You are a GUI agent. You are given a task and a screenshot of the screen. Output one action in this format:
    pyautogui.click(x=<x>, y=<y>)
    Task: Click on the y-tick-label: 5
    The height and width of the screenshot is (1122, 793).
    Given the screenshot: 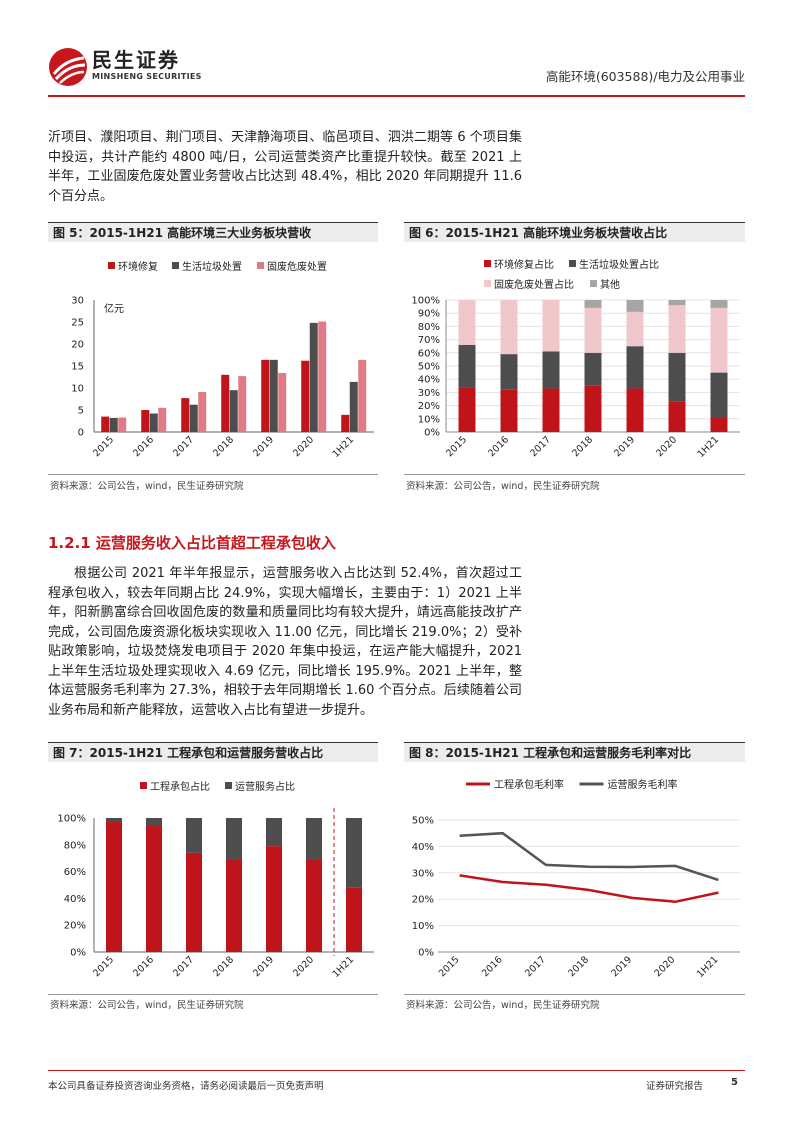 What is the action you would take?
    pyautogui.click(x=81, y=411)
    